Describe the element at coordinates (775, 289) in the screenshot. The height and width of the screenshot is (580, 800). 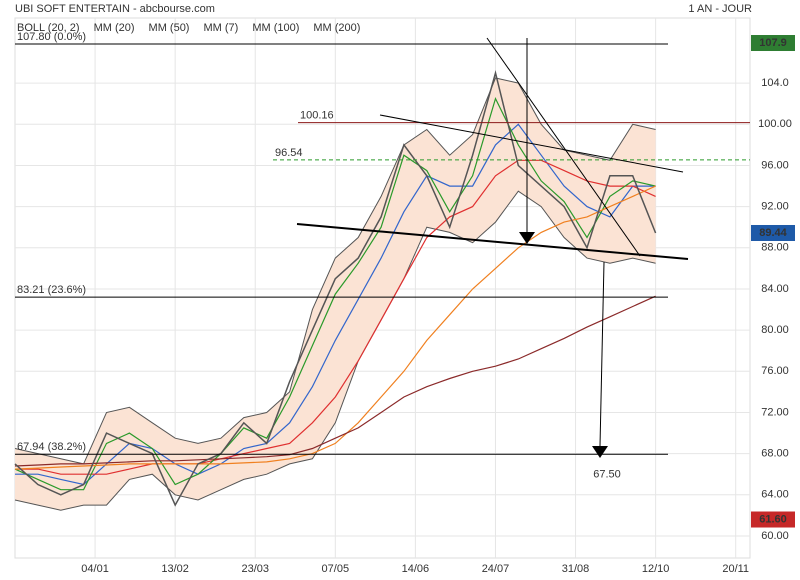
I see `y-tick-label: 84.00` at that location.